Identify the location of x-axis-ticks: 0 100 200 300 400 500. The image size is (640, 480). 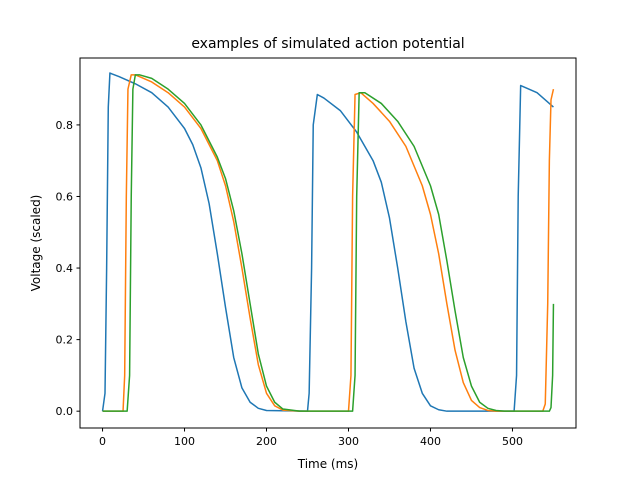
(311, 438).